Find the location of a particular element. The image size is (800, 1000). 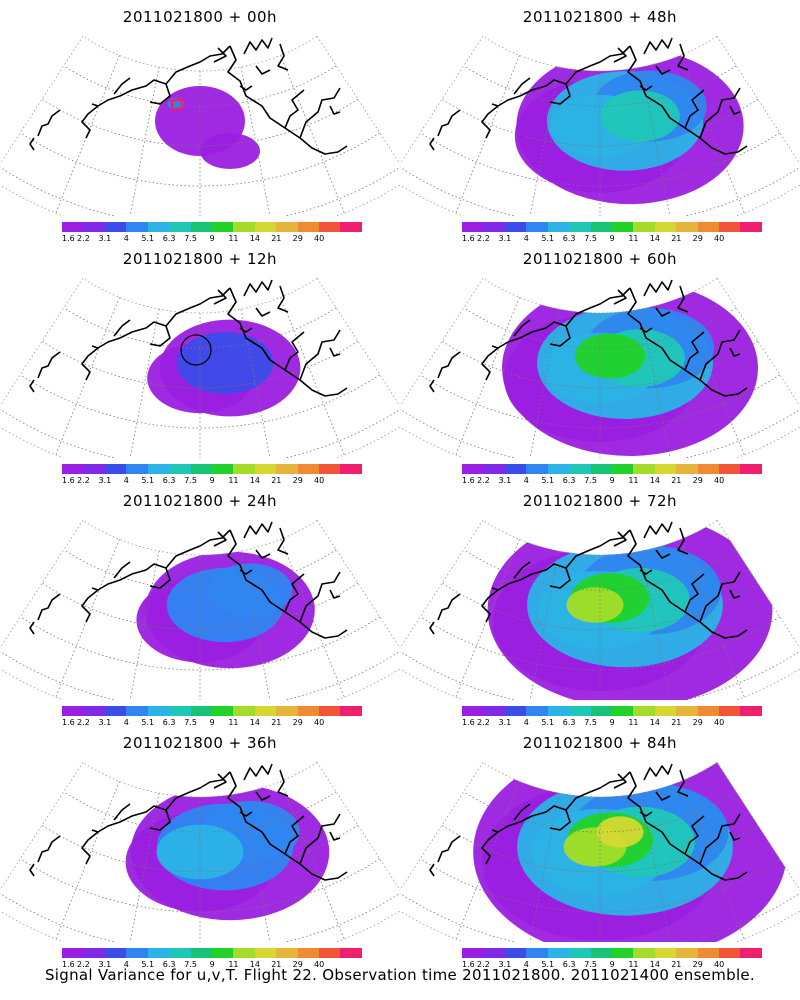

panel-title: 2011021800 + 36h is located at coordinates (200, 743).